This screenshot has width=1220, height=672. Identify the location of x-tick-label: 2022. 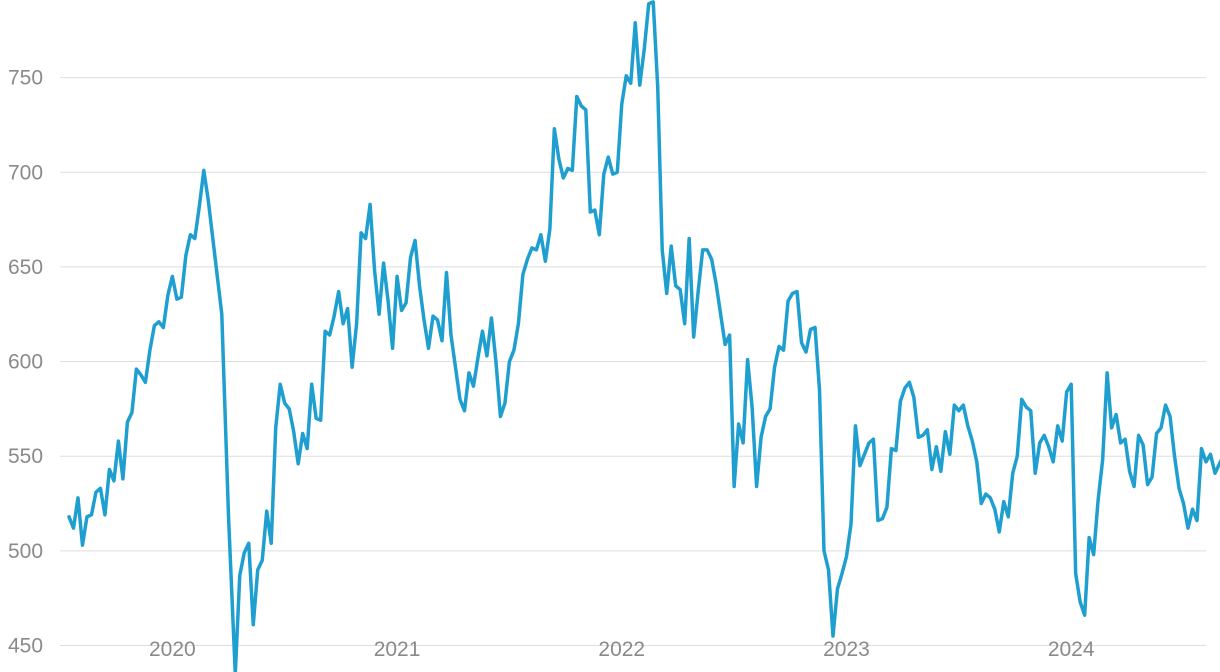
(621, 649).